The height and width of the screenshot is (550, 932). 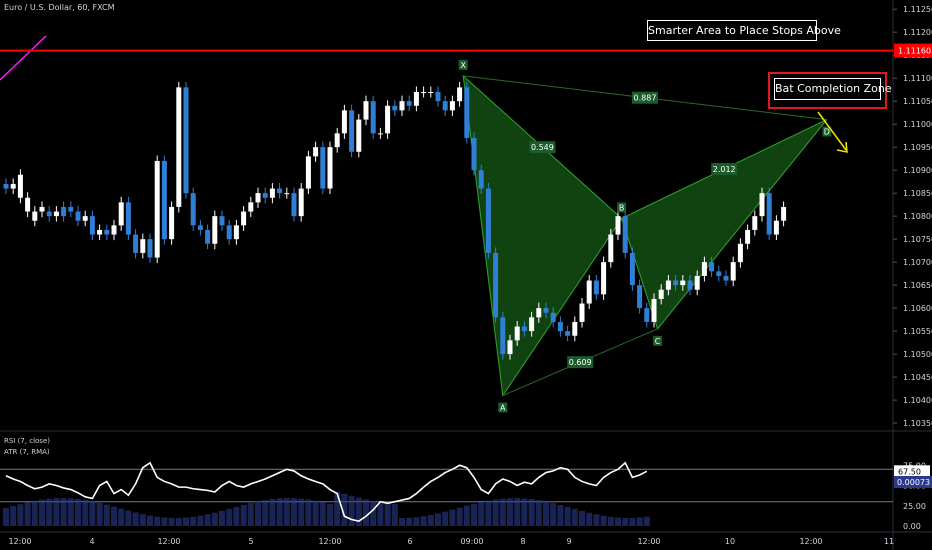 I want to click on price-tick-label: 1.10500, so click(x=917, y=354).